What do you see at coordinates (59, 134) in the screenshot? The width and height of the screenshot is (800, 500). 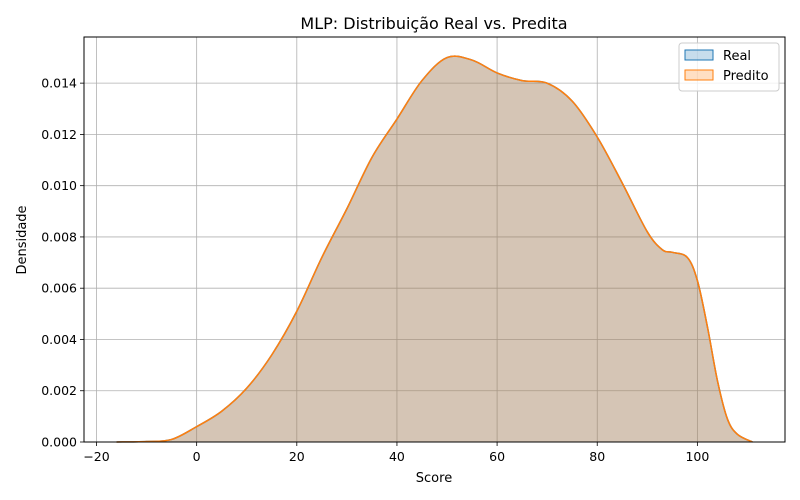 I see `y-tick-label-6: 0.012` at bounding box center [59, 134].